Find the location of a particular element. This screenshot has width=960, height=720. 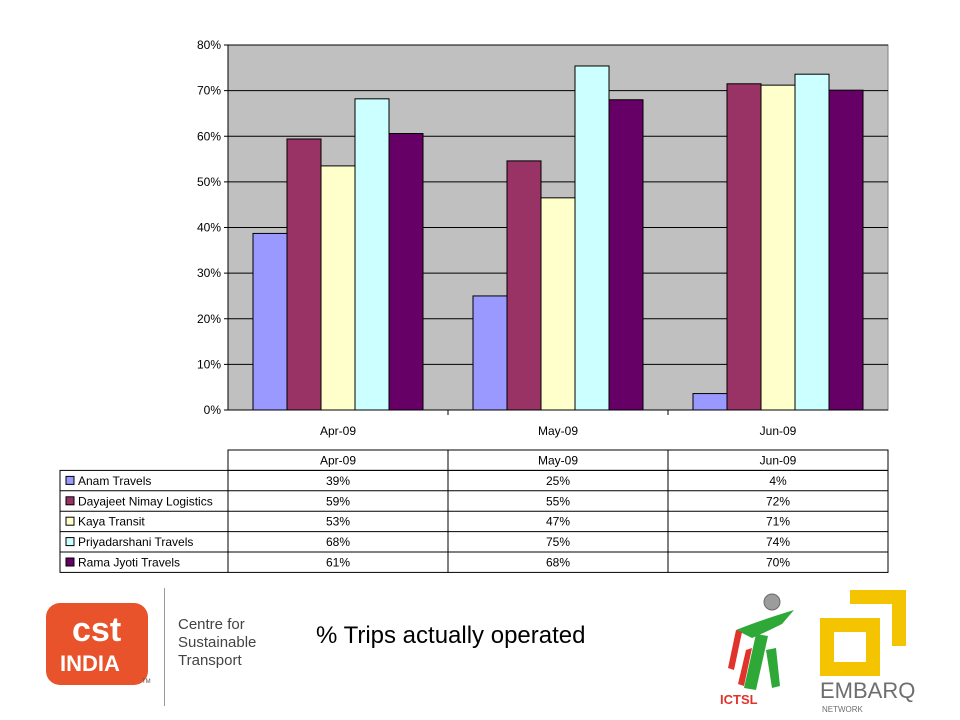

cst-mark-sub: INDIA is located at coordinates (90, 663).